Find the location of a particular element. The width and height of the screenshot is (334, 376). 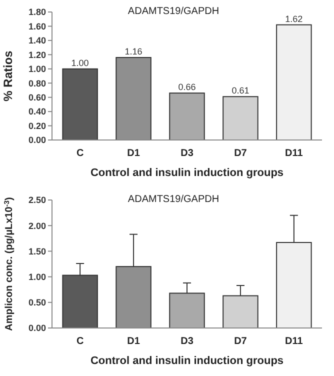

data-label: 0.61 is located at coordinates (241, 91).